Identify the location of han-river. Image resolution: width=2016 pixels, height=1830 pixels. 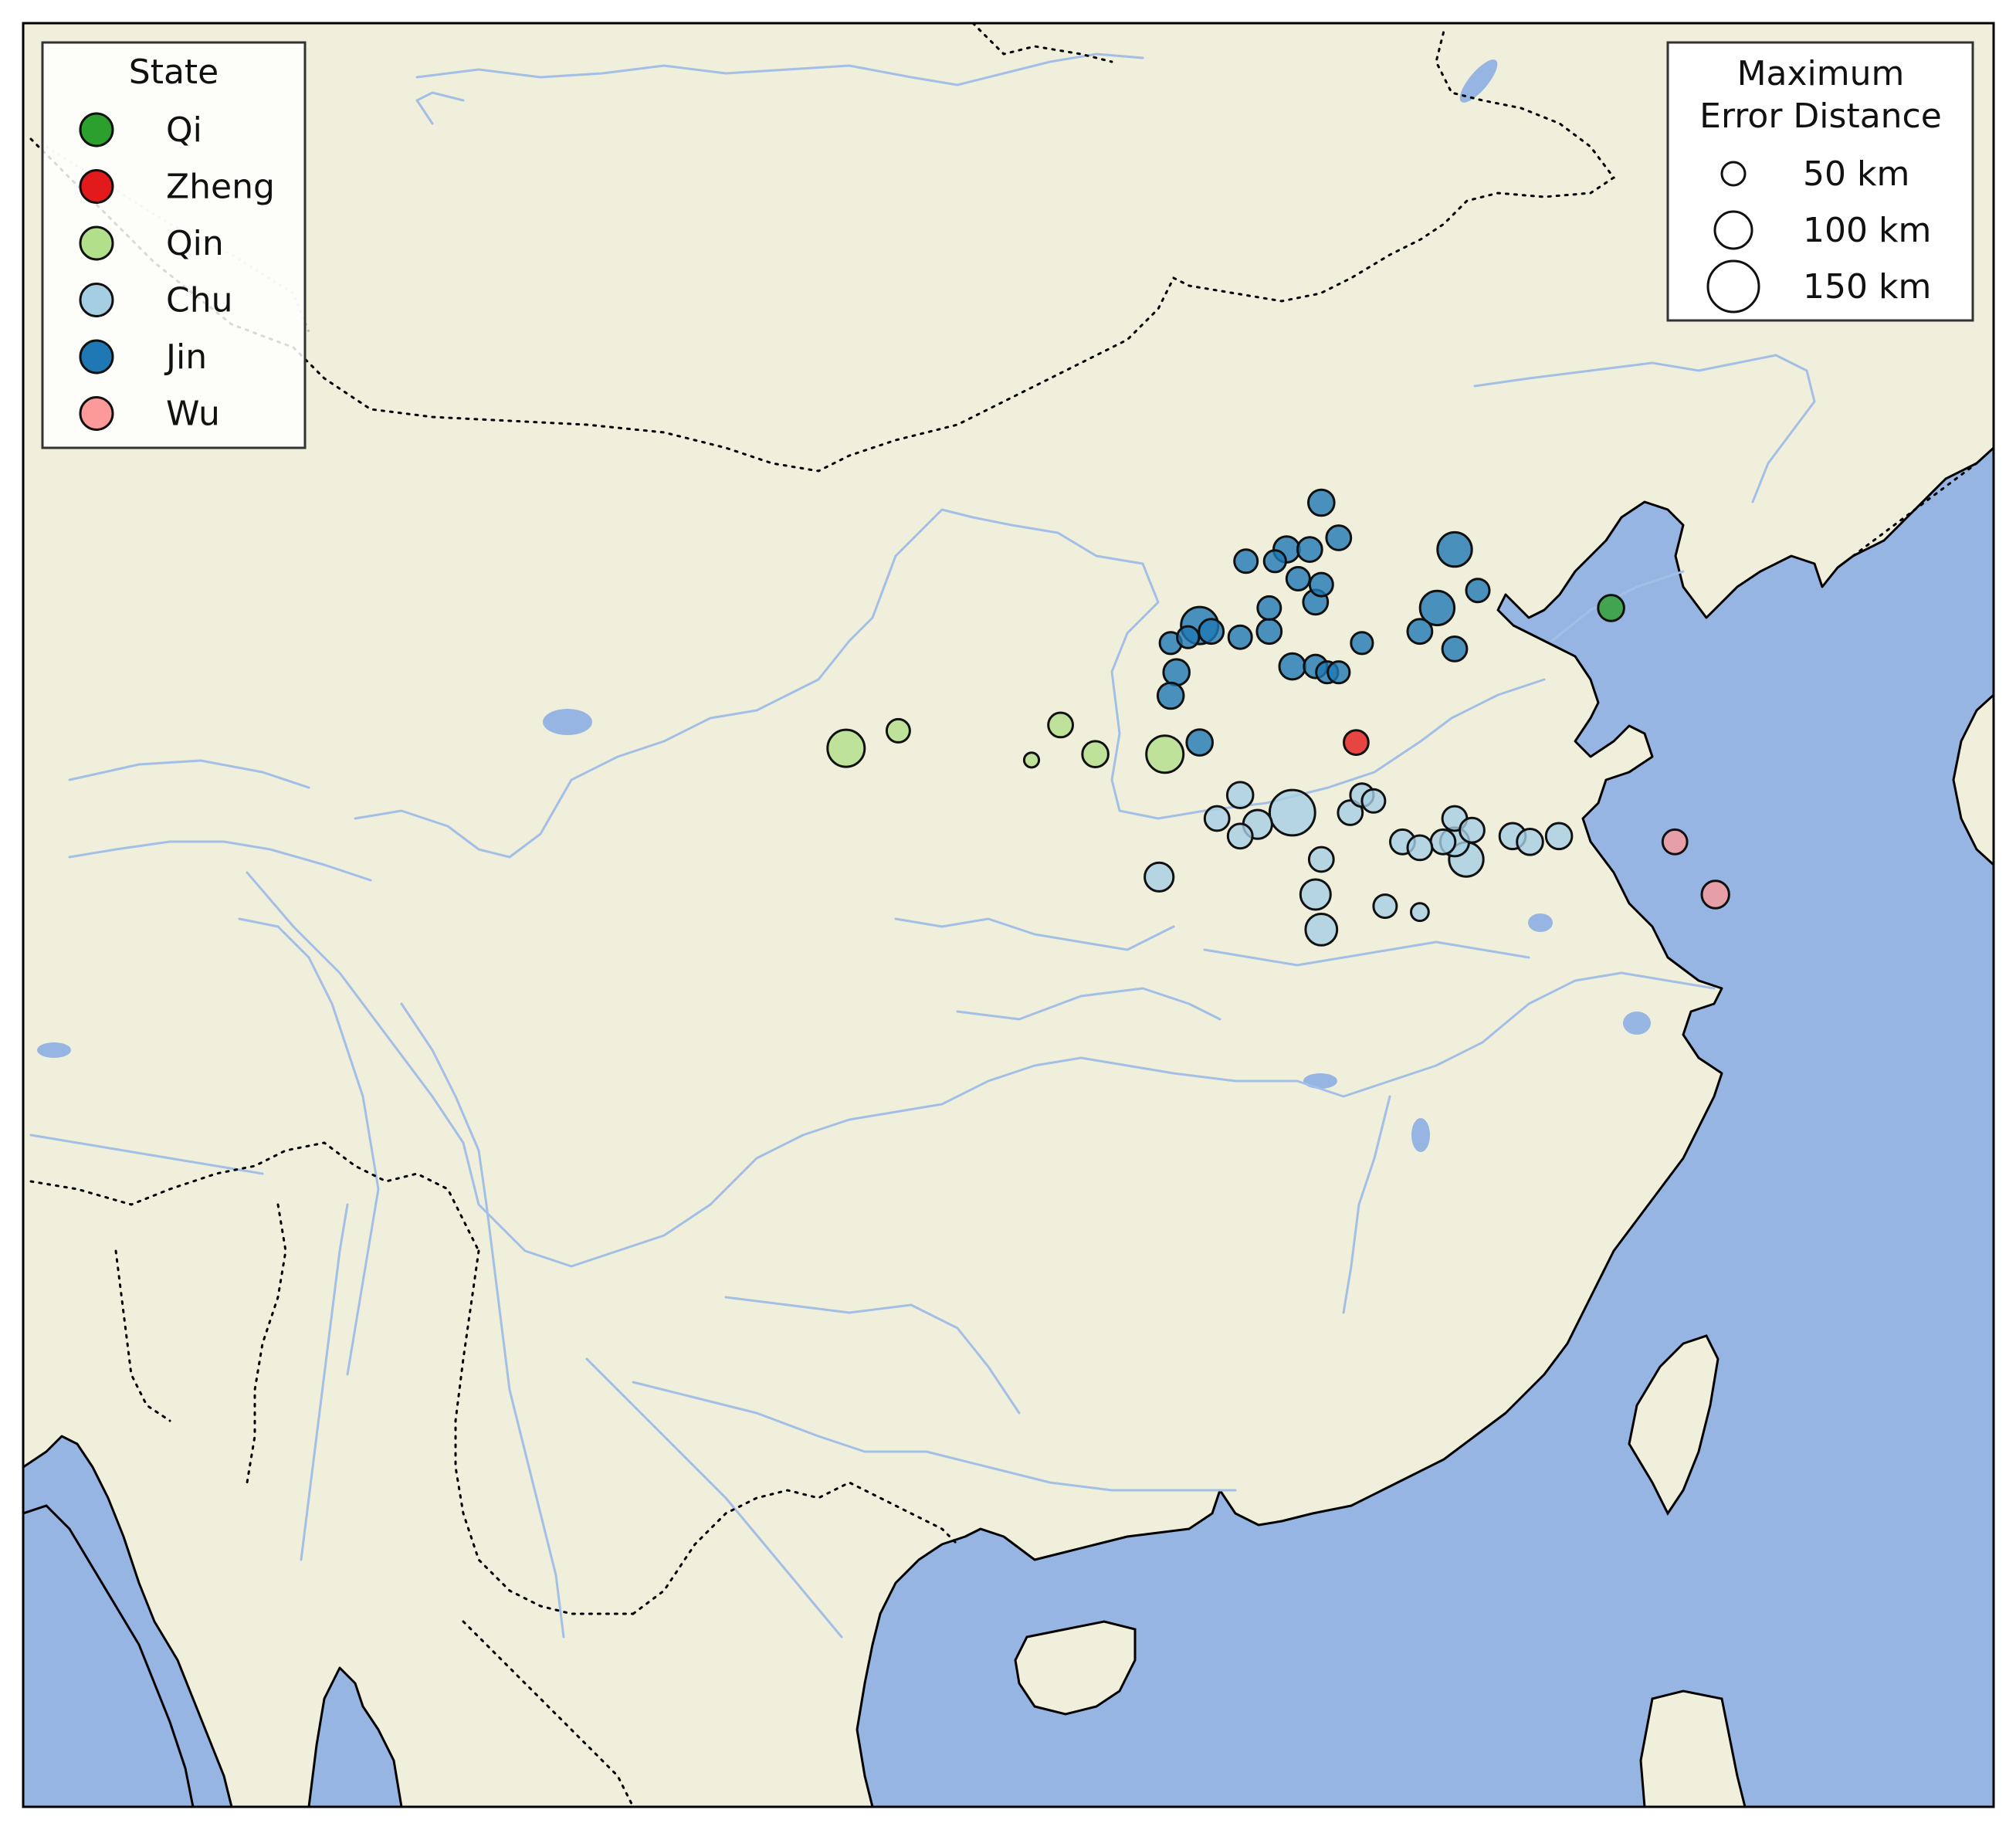
(1088, 1004).